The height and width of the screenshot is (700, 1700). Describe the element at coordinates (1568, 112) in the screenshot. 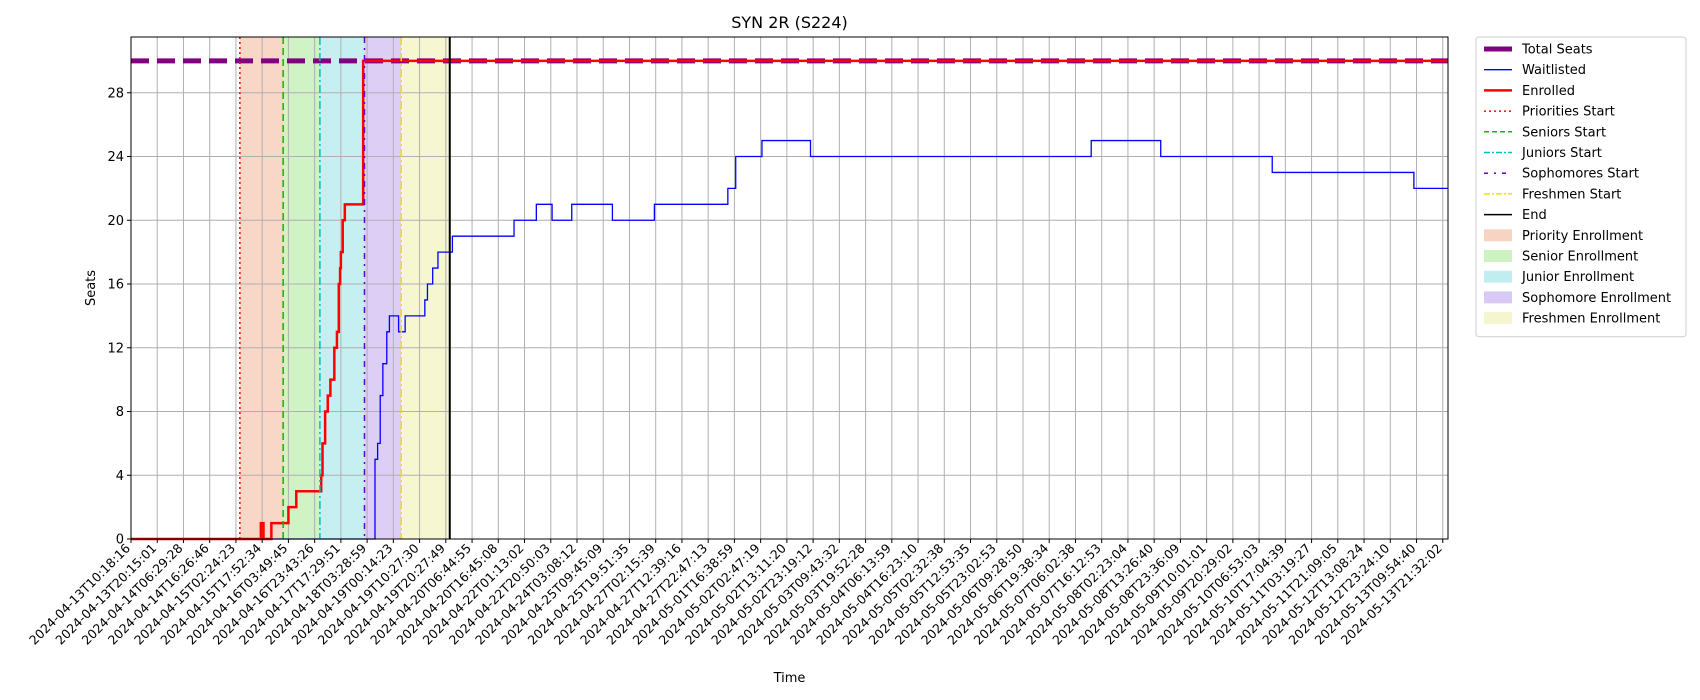

I see `legend-label: Priorities Start` at that location.